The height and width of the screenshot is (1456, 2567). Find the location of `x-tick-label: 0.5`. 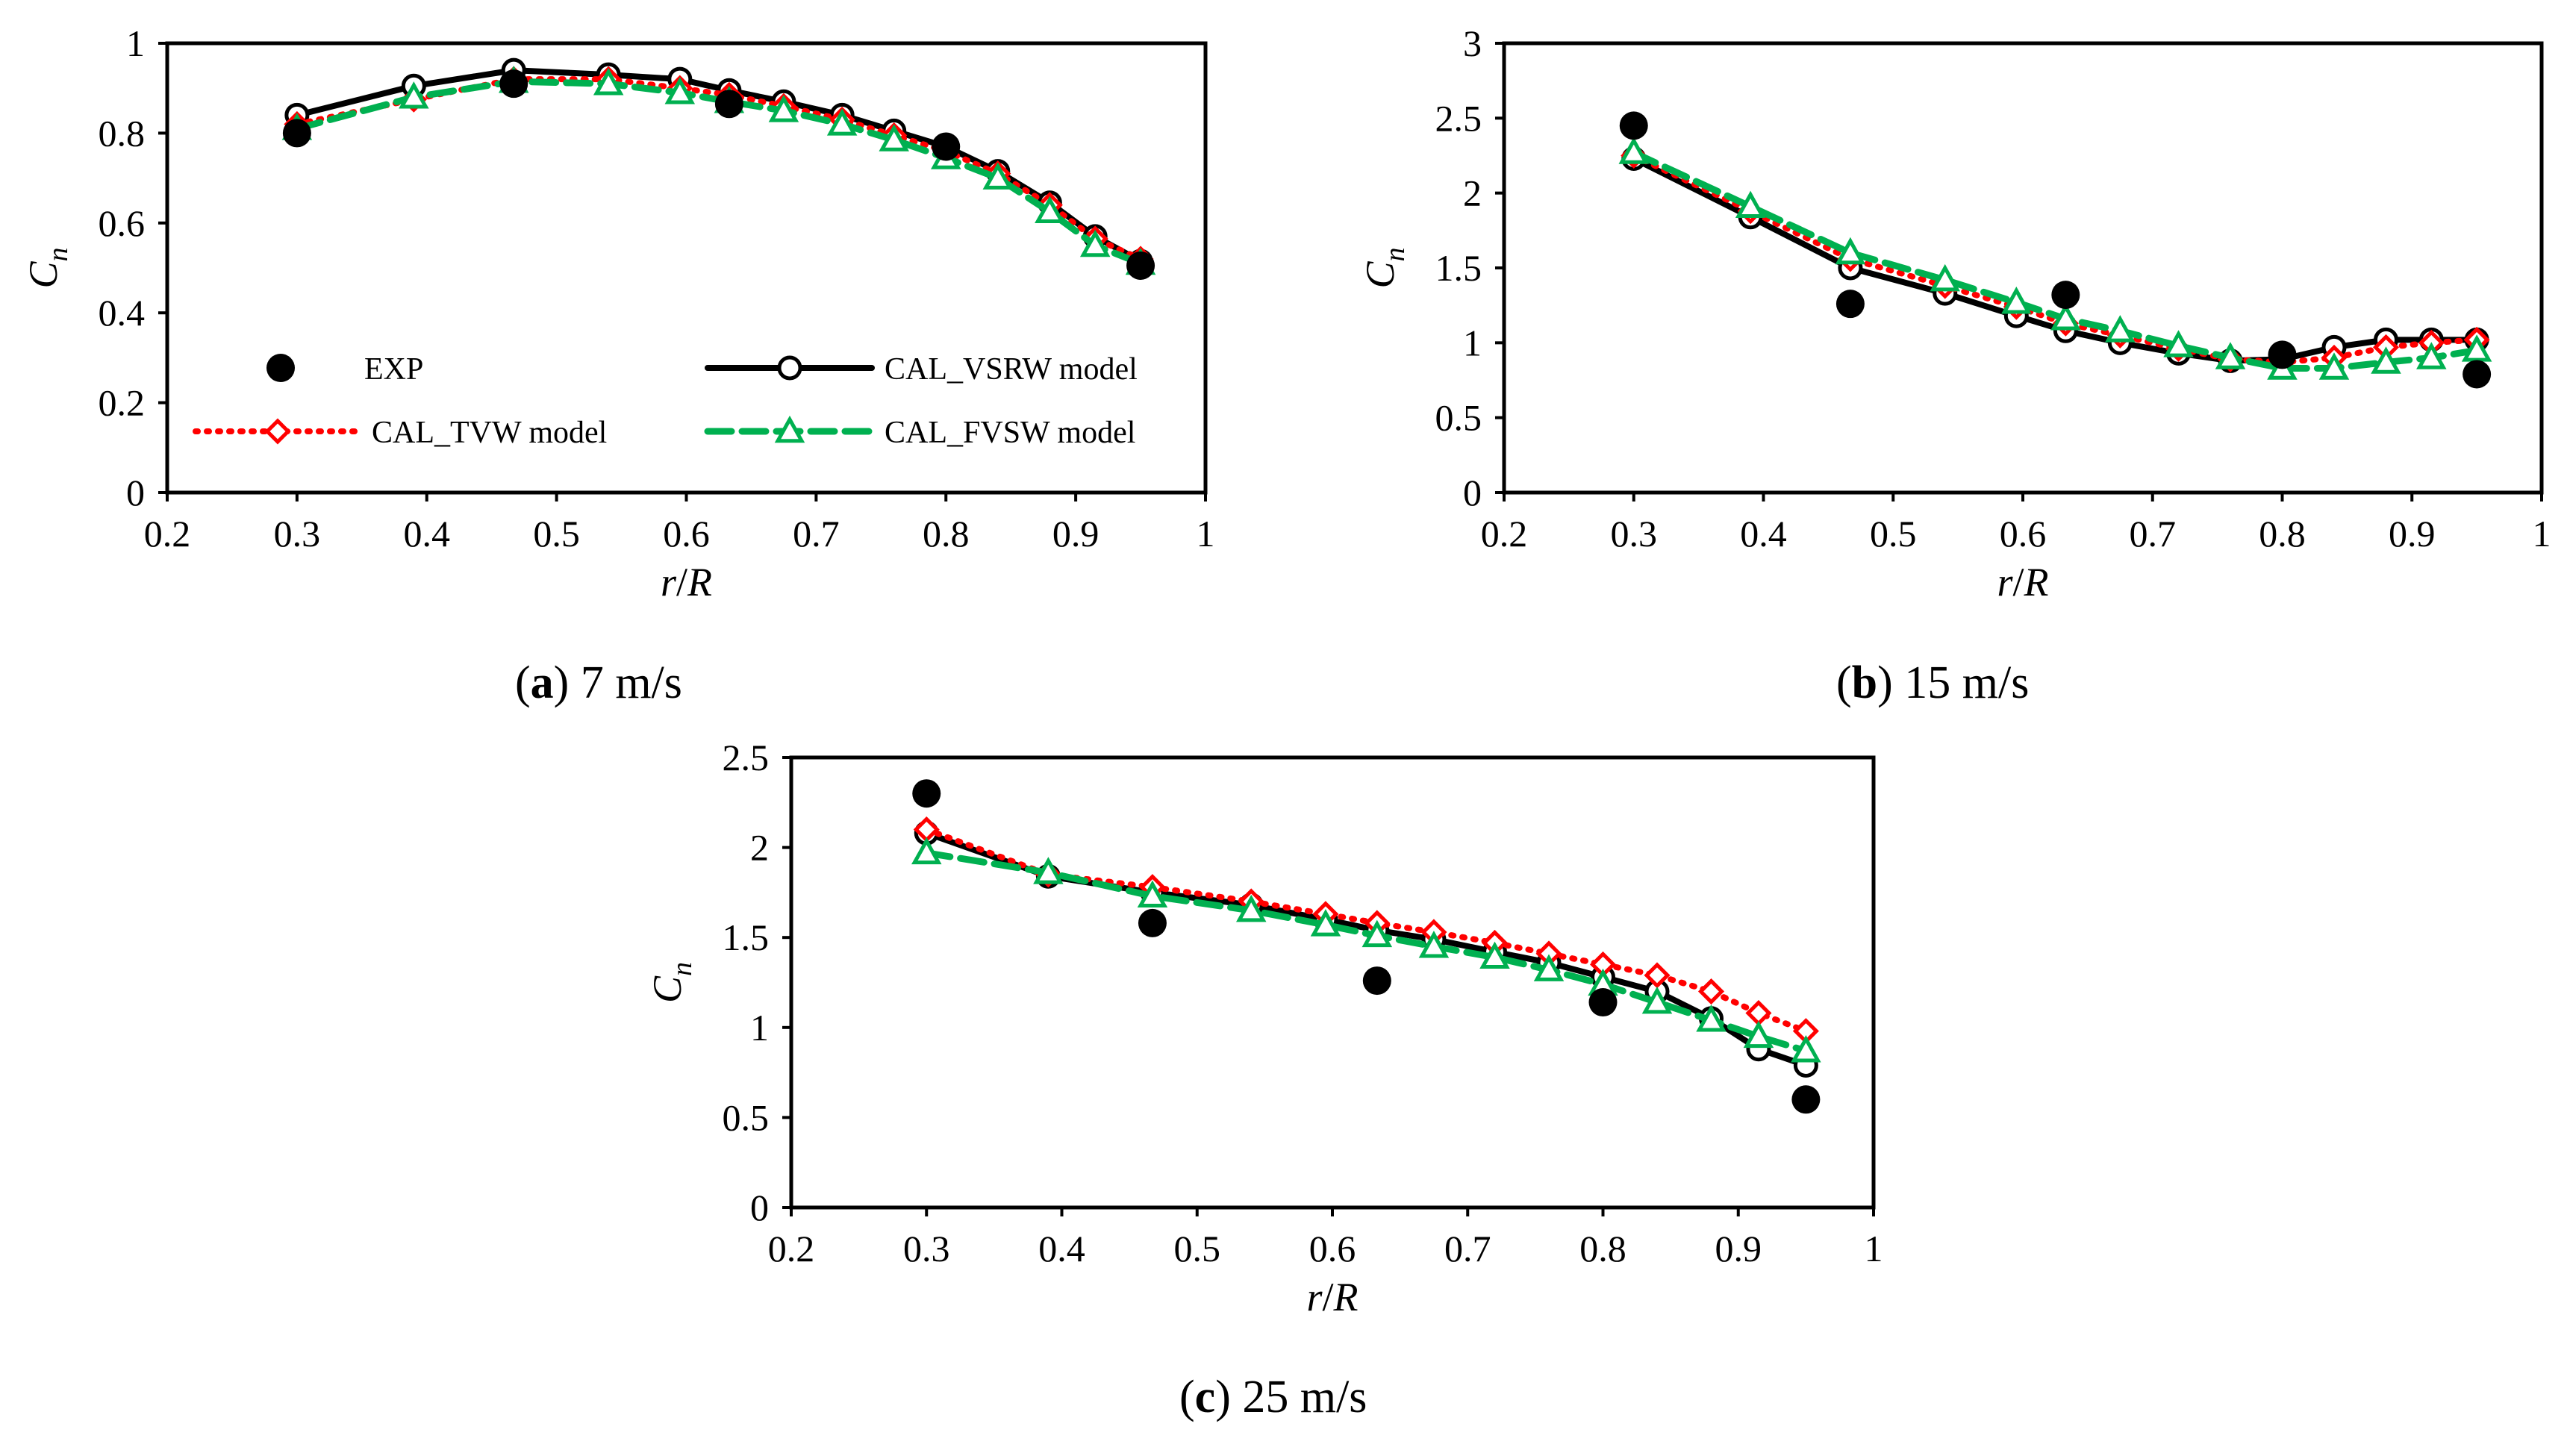

x-tick-label: 0.5 is located at coordinates (1893, 533).